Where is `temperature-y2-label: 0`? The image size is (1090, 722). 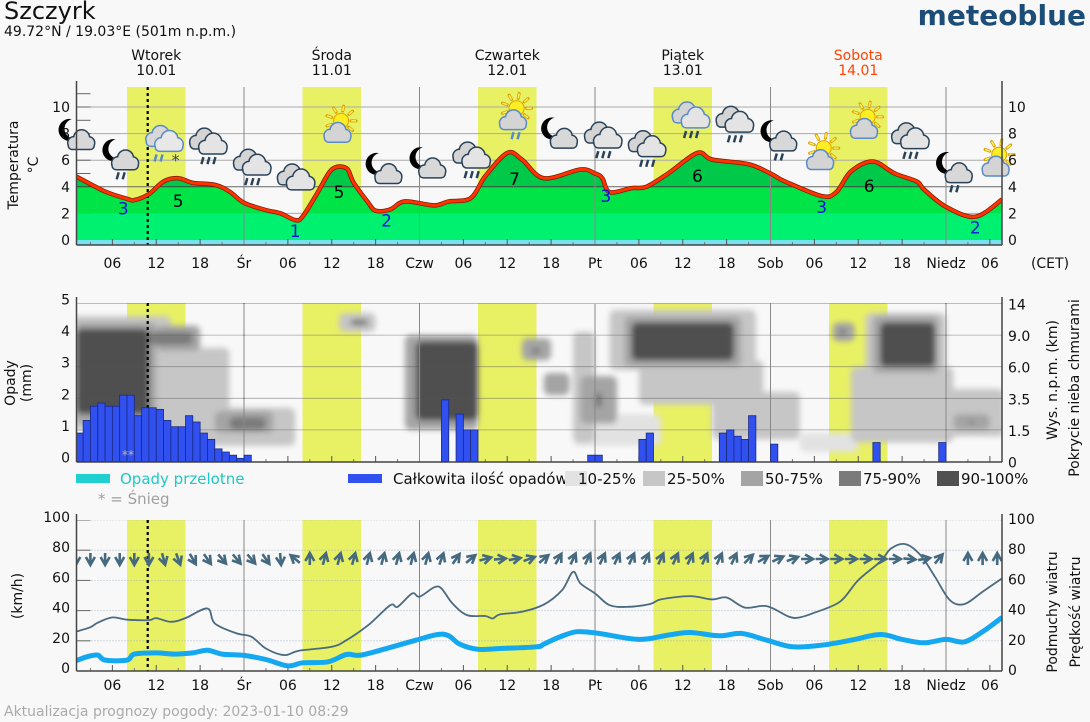 temperature-y2-label: 0 is located at coordinates (1012, 241).